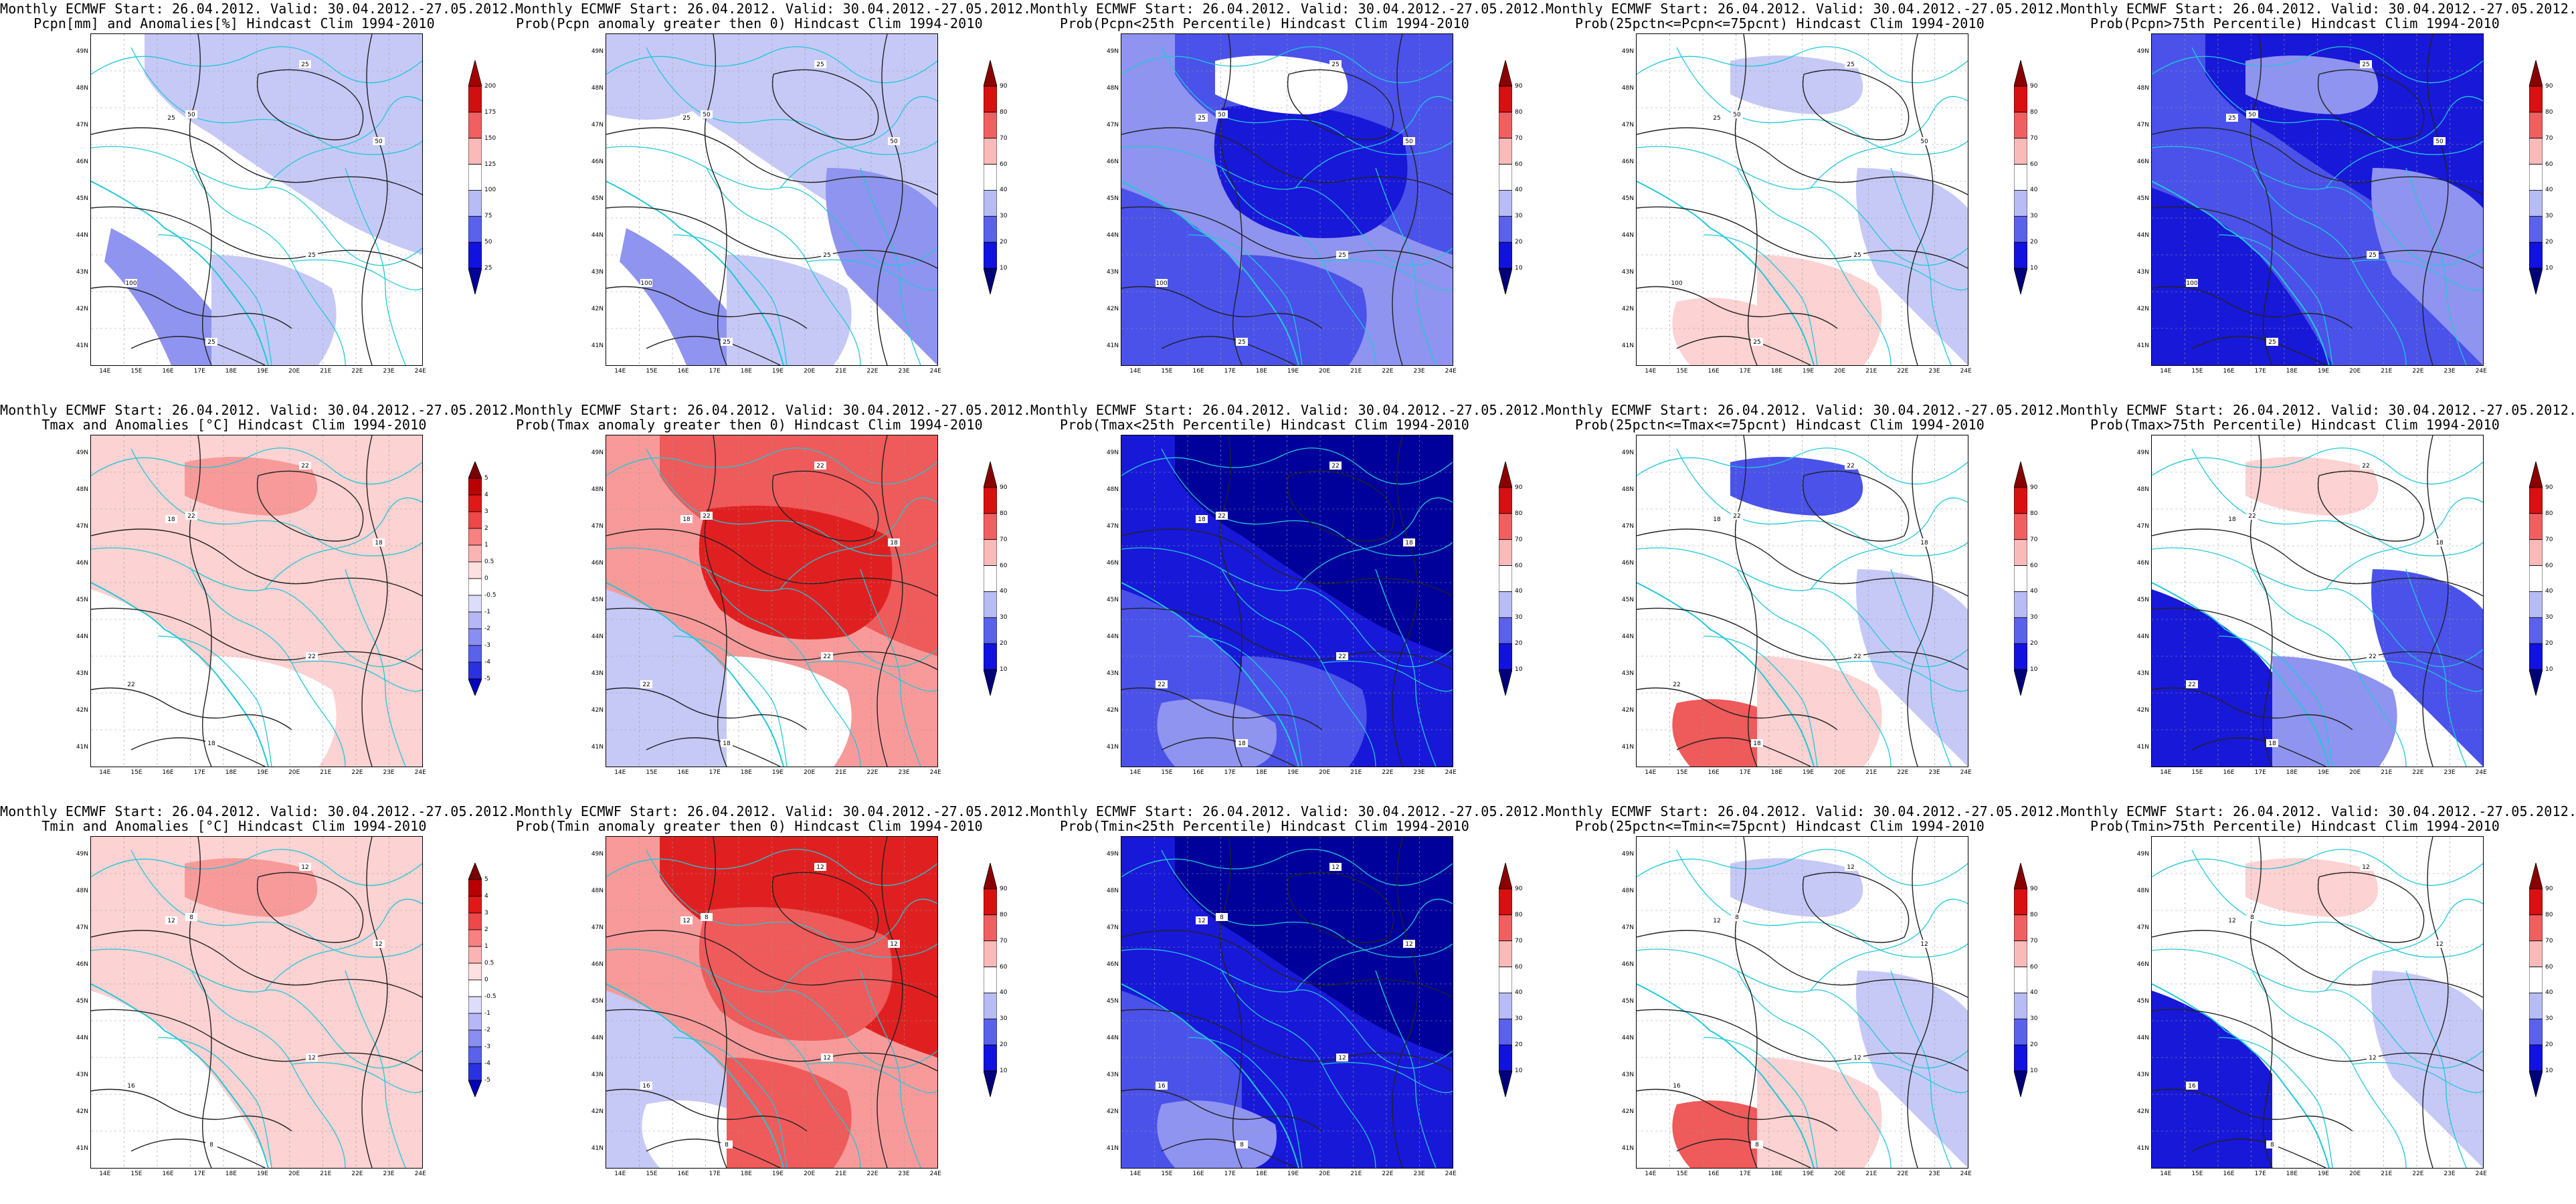 The height and width of the screenshot is (1204, 2576). Describe the element at coordinates (1287, 601) in the screenshot. I see `map-svg: 18 22 22 18 22 22 18` at that location.